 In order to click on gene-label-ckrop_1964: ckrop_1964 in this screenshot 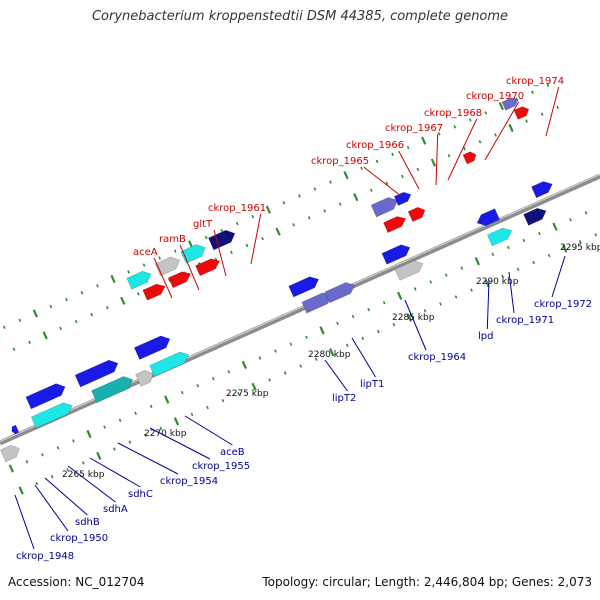, I will do `click(437, 357)`.